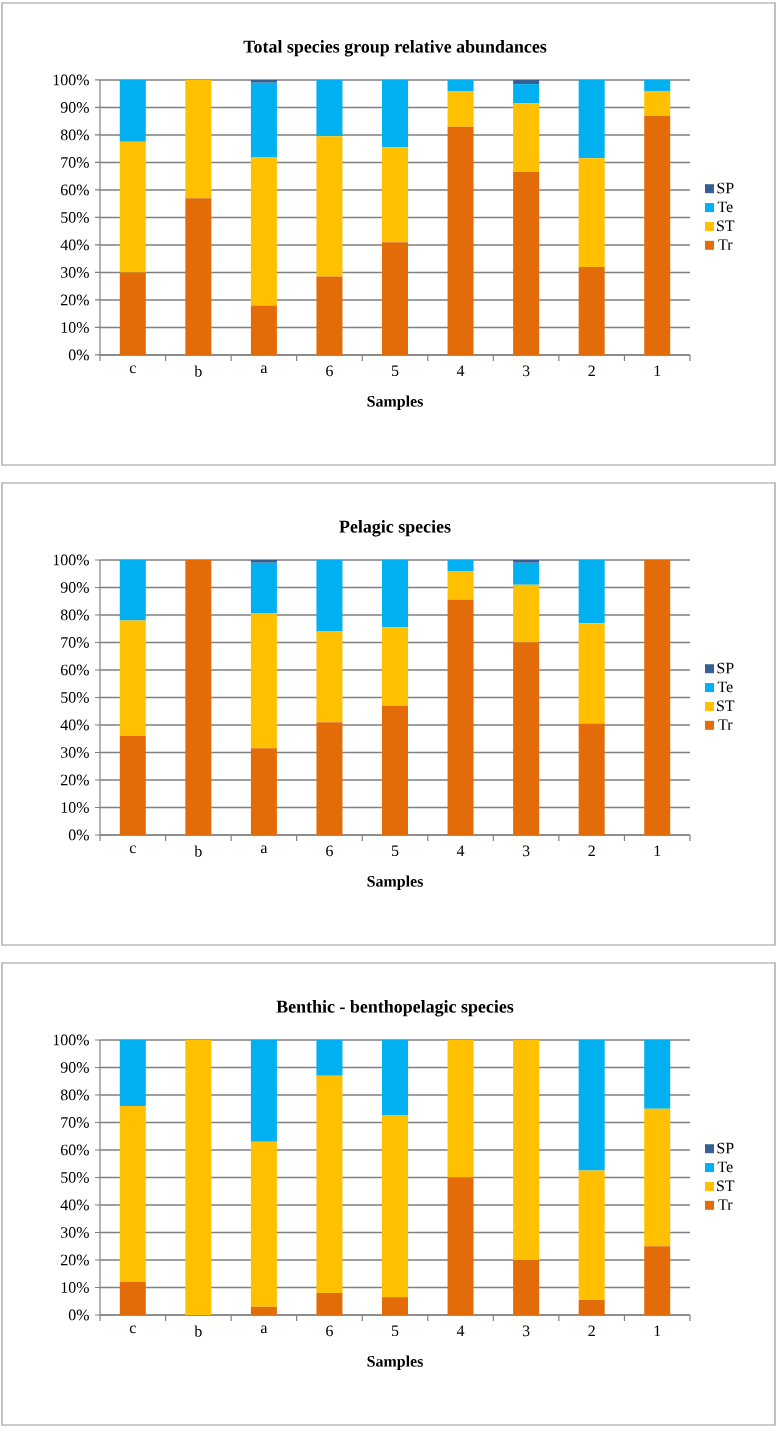  Describe the element at coordinates (395, 48) in the screenshot. I see `chart-title: Total species group relative abundances` at that location.